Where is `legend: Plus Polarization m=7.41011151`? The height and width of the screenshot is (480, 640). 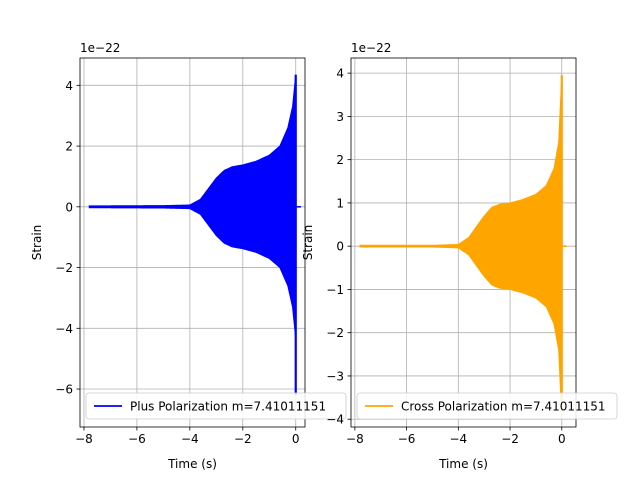 legend: Plus Polarization m=7.41011151 is located at coordinates (216, 406).